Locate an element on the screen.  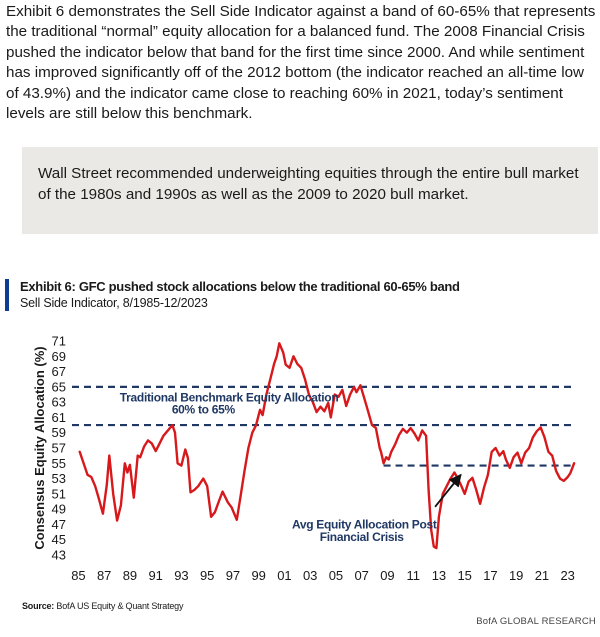
y-tick-label: 47 is located at coordinates (59, 524).